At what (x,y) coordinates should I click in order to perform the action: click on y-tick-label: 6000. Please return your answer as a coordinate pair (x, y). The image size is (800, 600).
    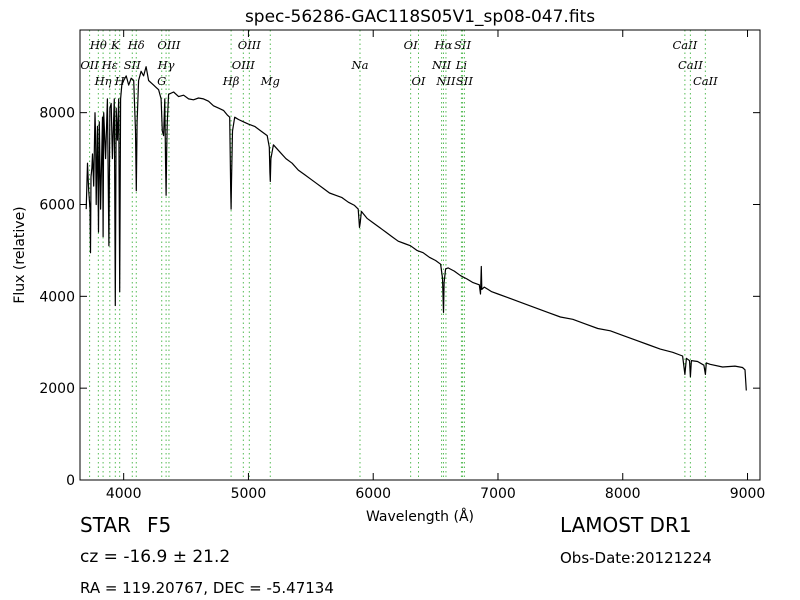
    Looking at the image, I should click on (57, 205).